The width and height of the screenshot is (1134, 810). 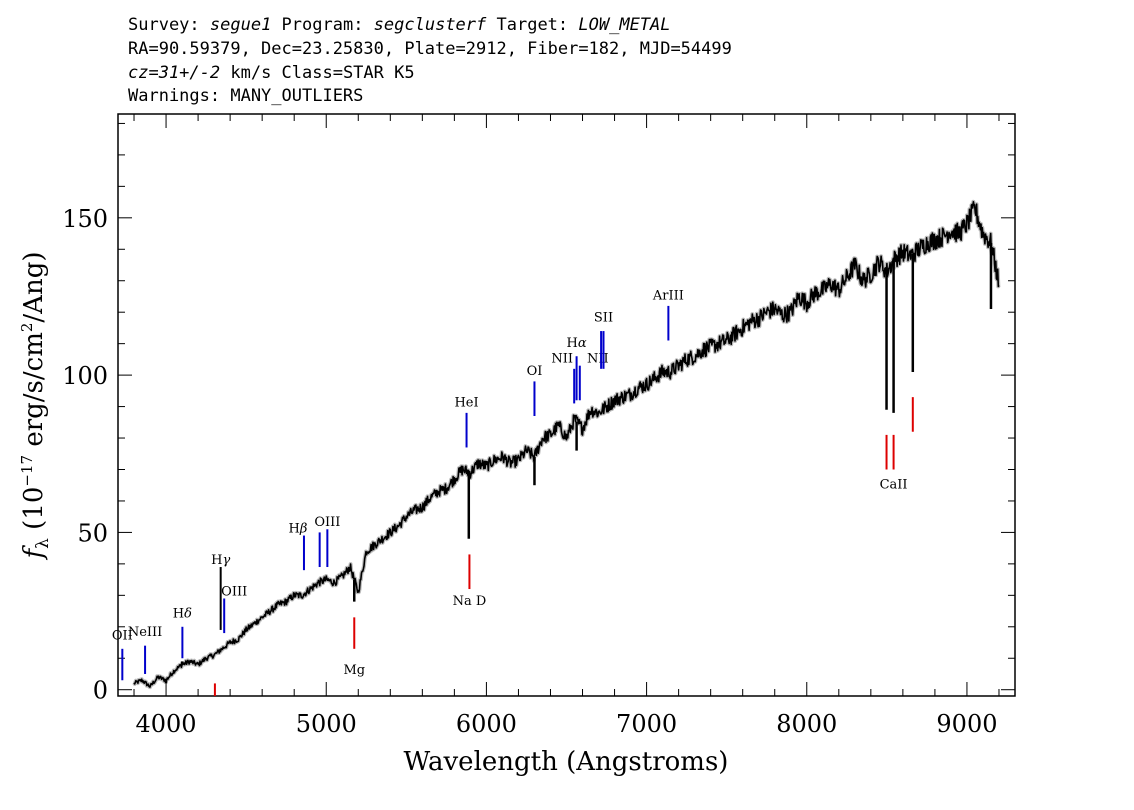 What do you see at coordinates (166, 724) in the screenshot?
I see `x-tick-label: 4000` at bounding box center [166, 724].